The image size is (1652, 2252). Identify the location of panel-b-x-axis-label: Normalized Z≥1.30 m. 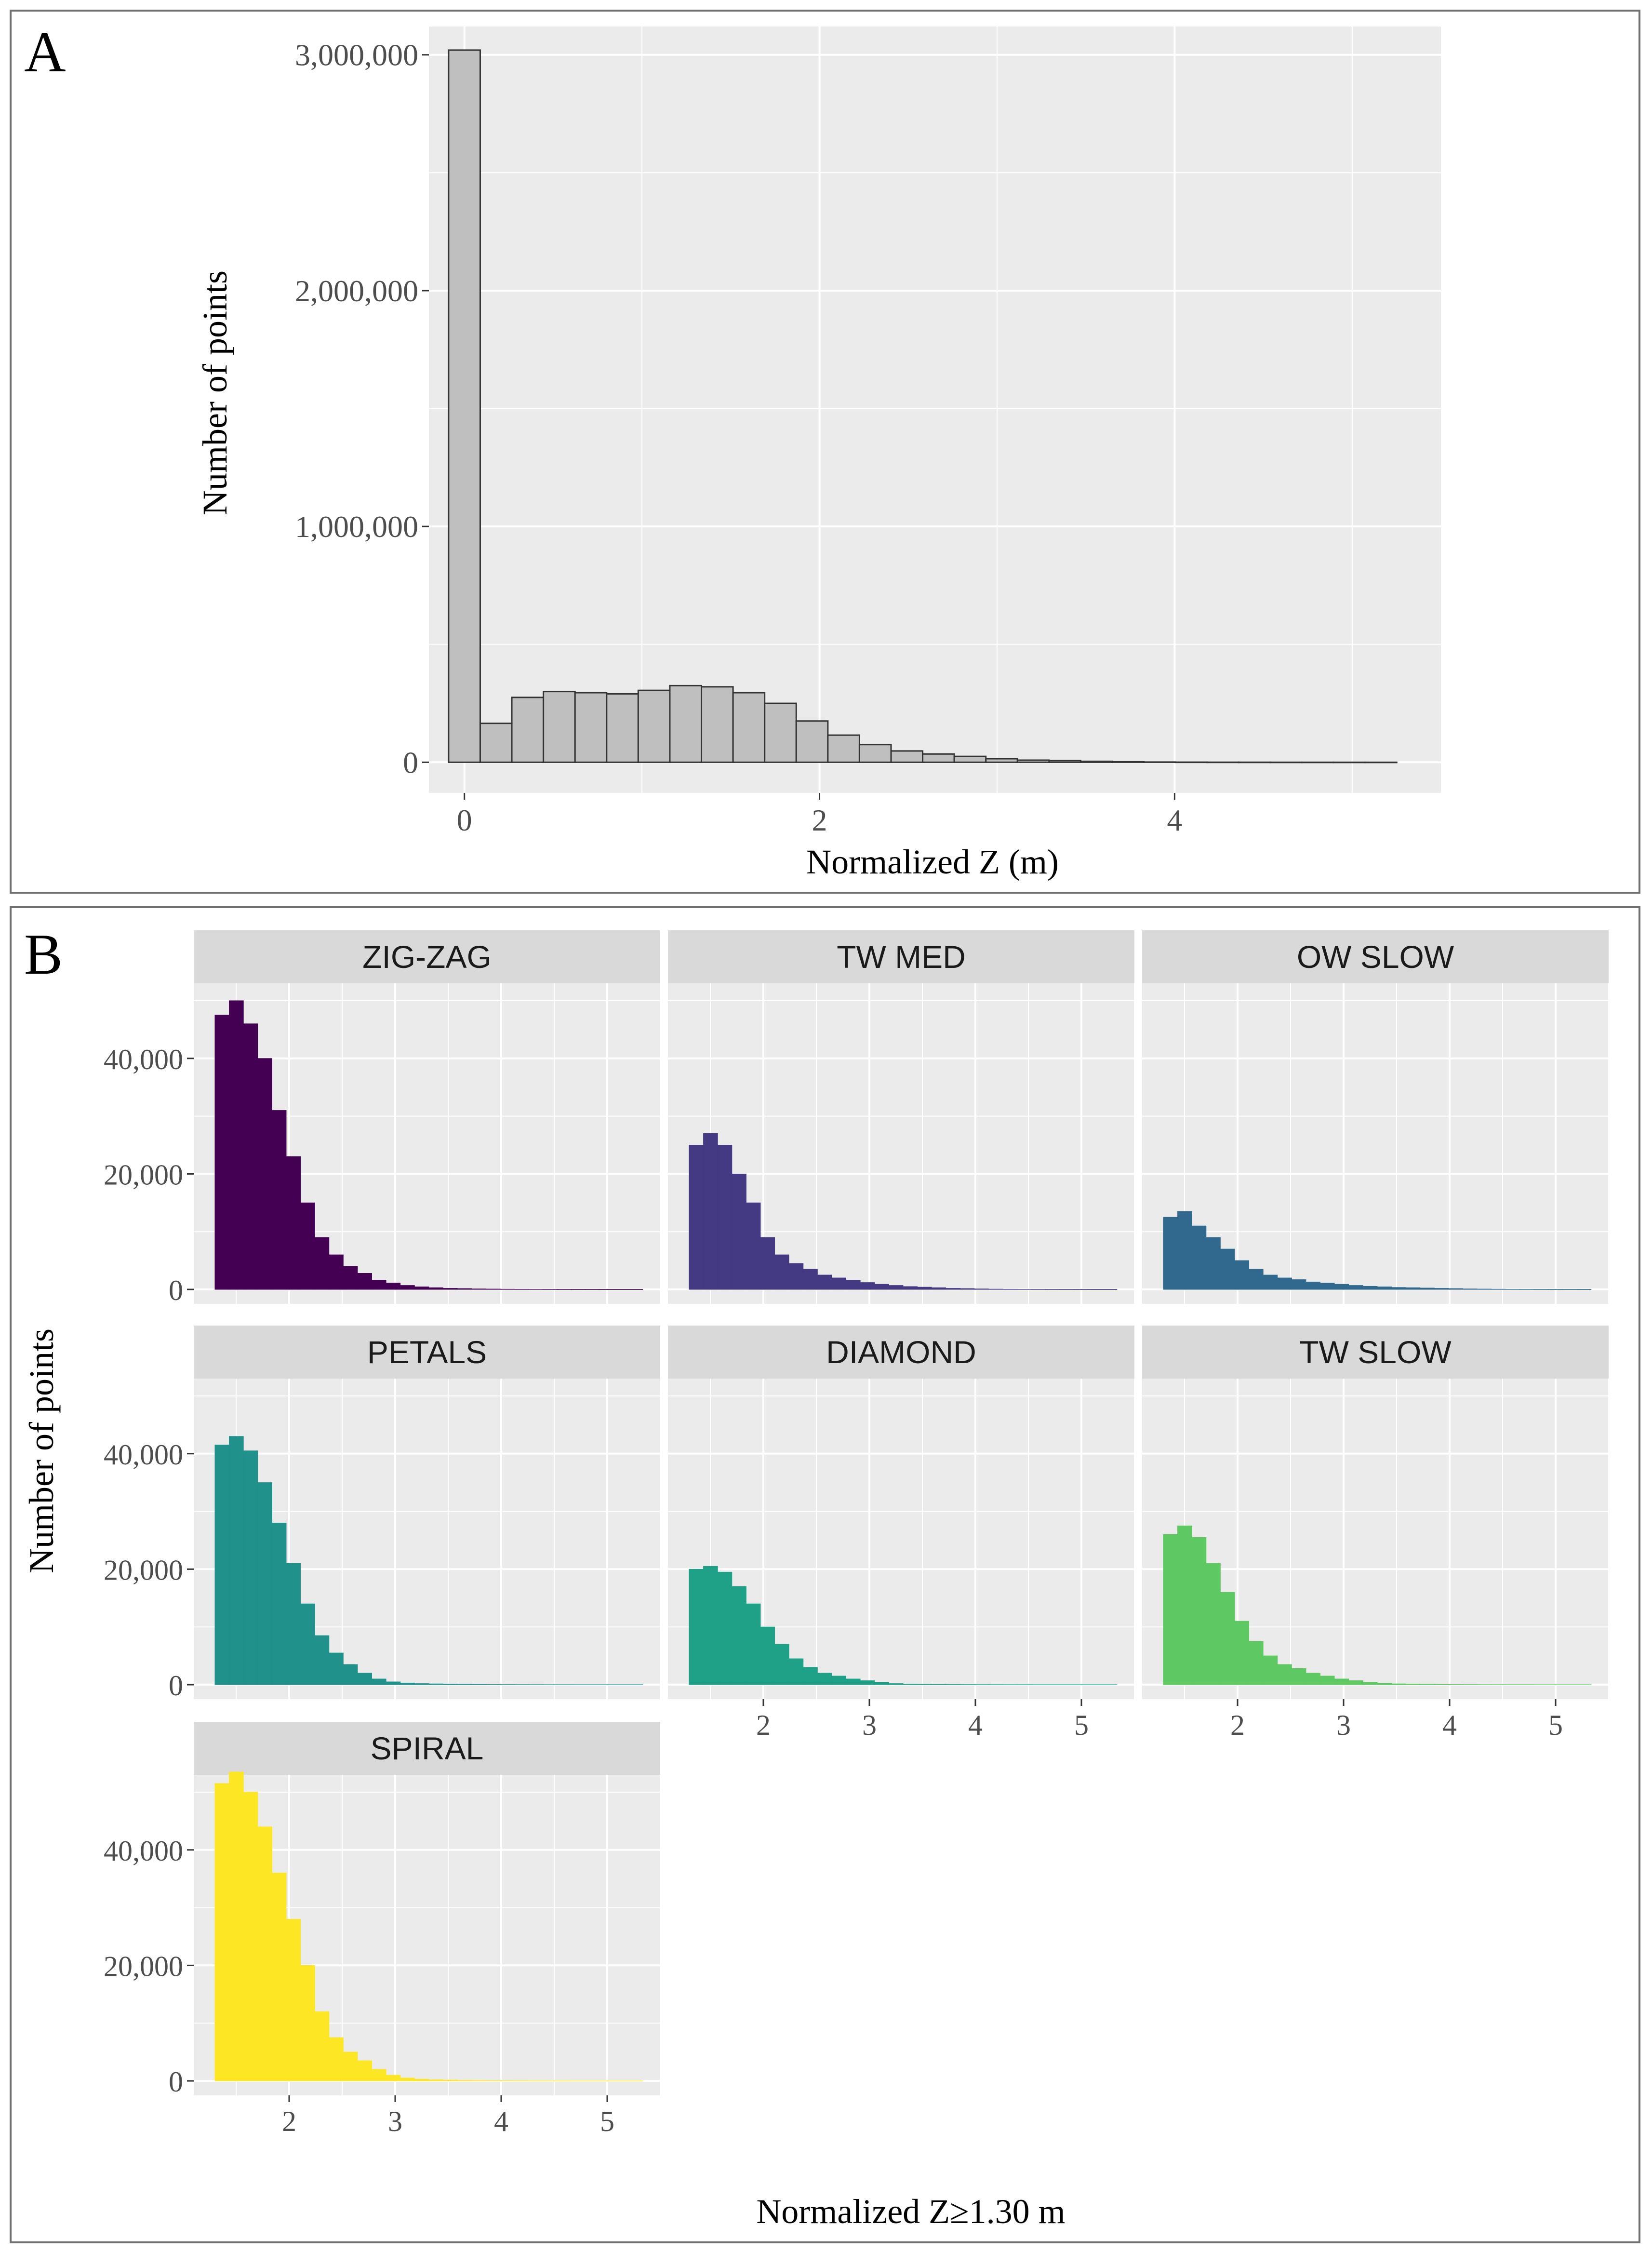
(910, 2211).